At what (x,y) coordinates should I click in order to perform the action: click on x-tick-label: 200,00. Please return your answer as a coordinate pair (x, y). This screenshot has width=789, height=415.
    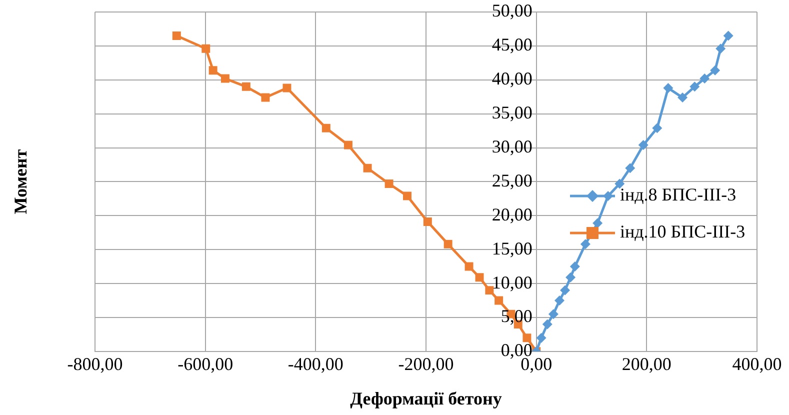
    Looking at the image, I should click on (647, 364).